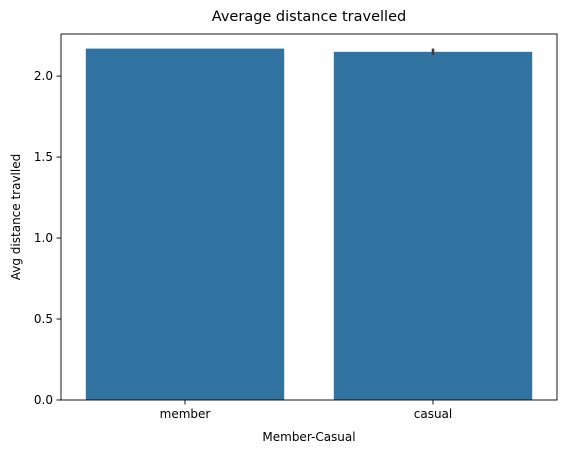 The width and height of the screenshot is (567, 453). I want to click on y-tick-label-2: 1.0, so click(43, 238).